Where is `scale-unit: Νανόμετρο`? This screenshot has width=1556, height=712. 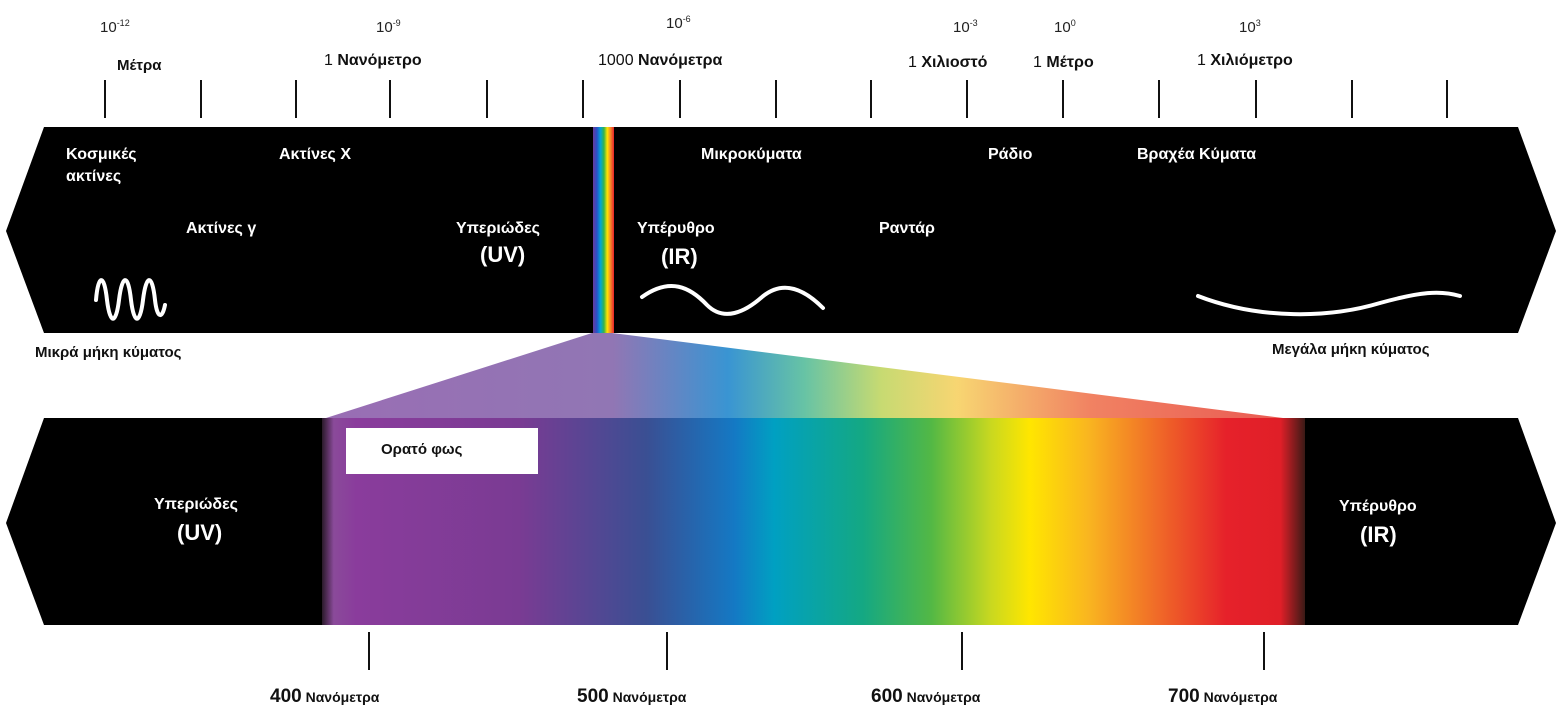 scale-unit: Νανόμετρο is located at coordinates (379, 60).